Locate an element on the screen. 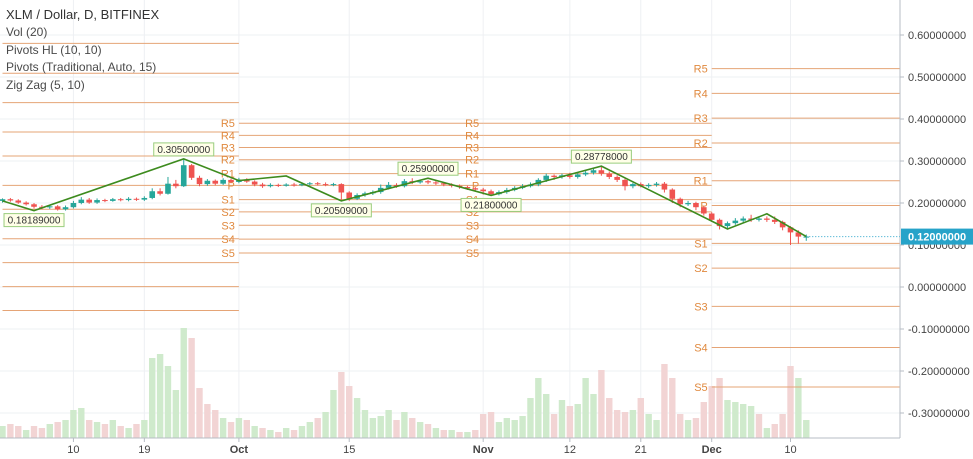 The height and width of the screenshot is (459, 973). price-tick-label: 0.00000000 is located at coordinates (937, 288).